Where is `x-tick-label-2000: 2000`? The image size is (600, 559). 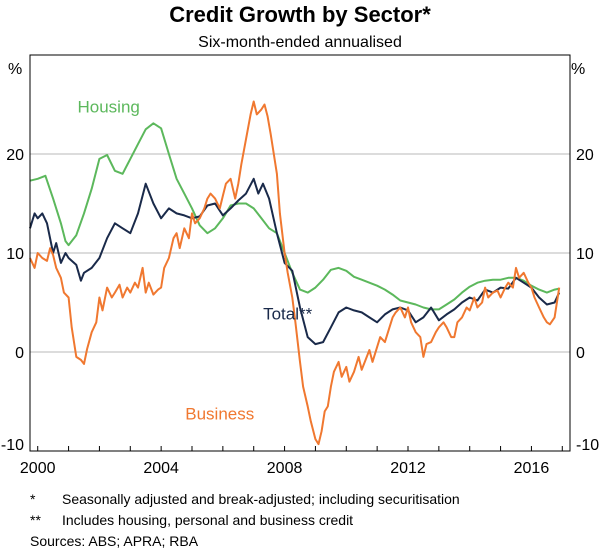
x-tick-label-2000: 2000 is located at coordinates (38, 468).